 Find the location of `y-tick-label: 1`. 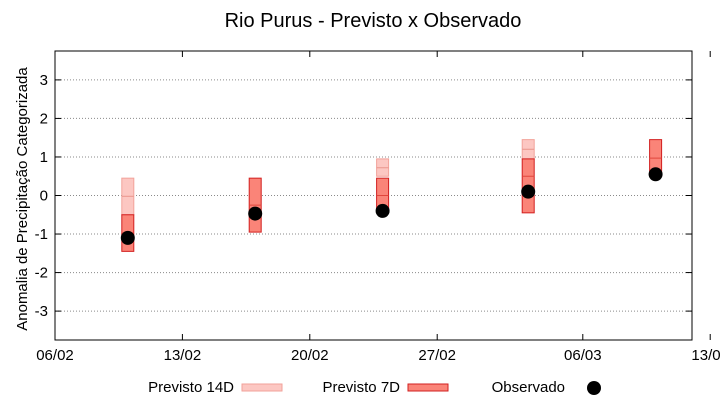

y-tick-label: 1 is located at coordinates (44, 157).